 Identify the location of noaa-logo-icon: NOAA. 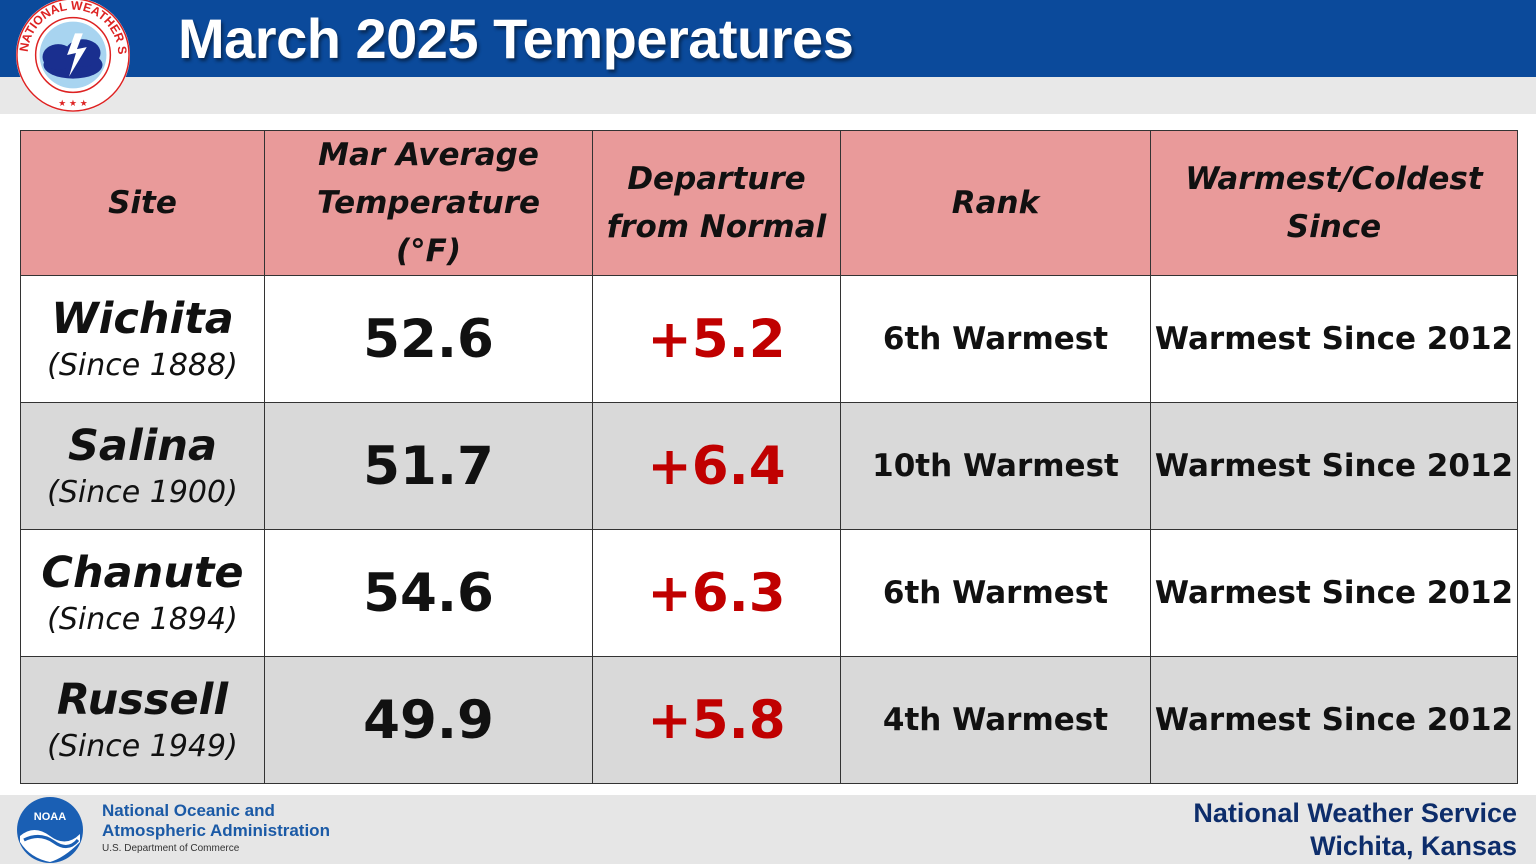
(50, 830).